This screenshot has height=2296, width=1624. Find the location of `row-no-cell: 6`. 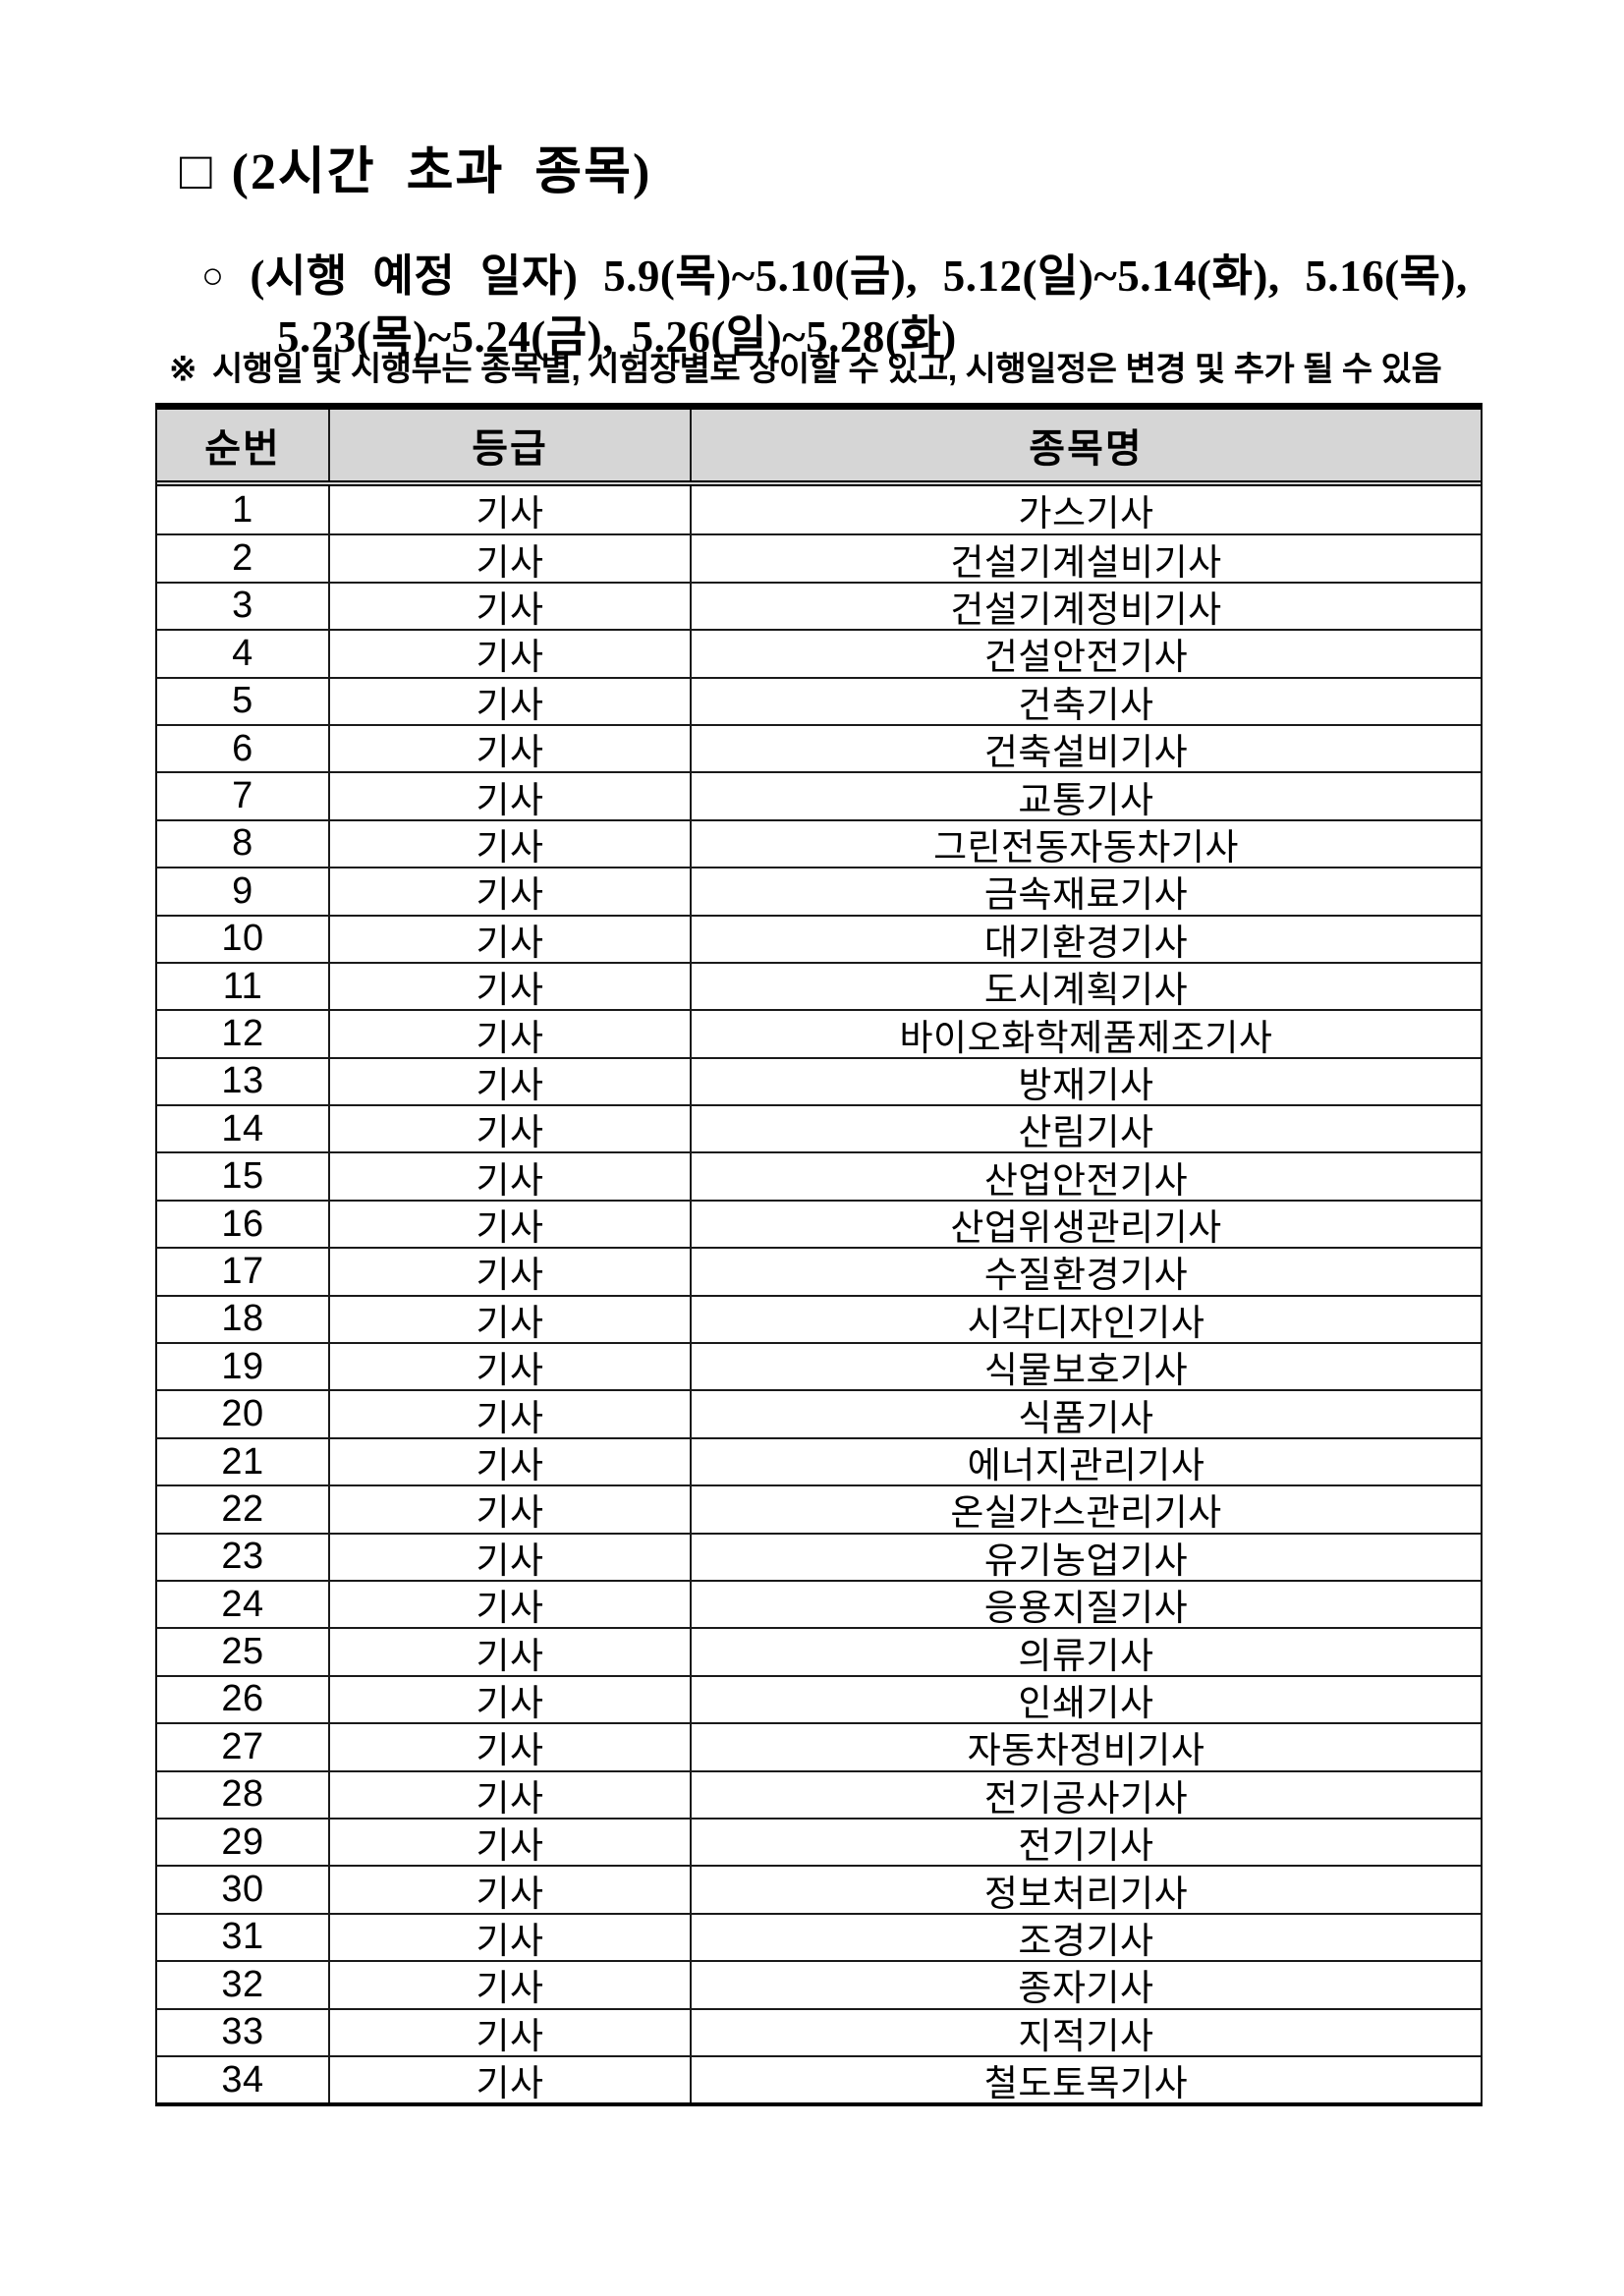

row-no-cell: 6 is located at coordinates (242, 748).